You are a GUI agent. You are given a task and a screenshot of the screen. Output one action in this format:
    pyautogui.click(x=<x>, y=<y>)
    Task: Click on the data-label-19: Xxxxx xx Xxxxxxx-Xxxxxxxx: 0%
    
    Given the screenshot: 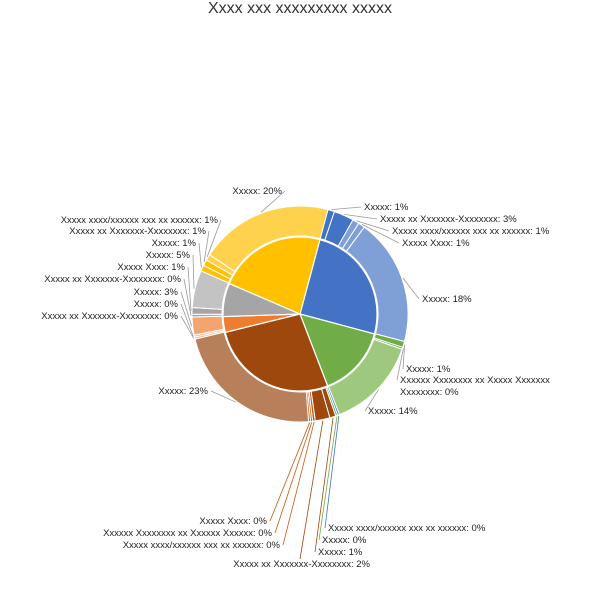 What is the action you would take?
    pyautogui.click(x=112, y=279)
    